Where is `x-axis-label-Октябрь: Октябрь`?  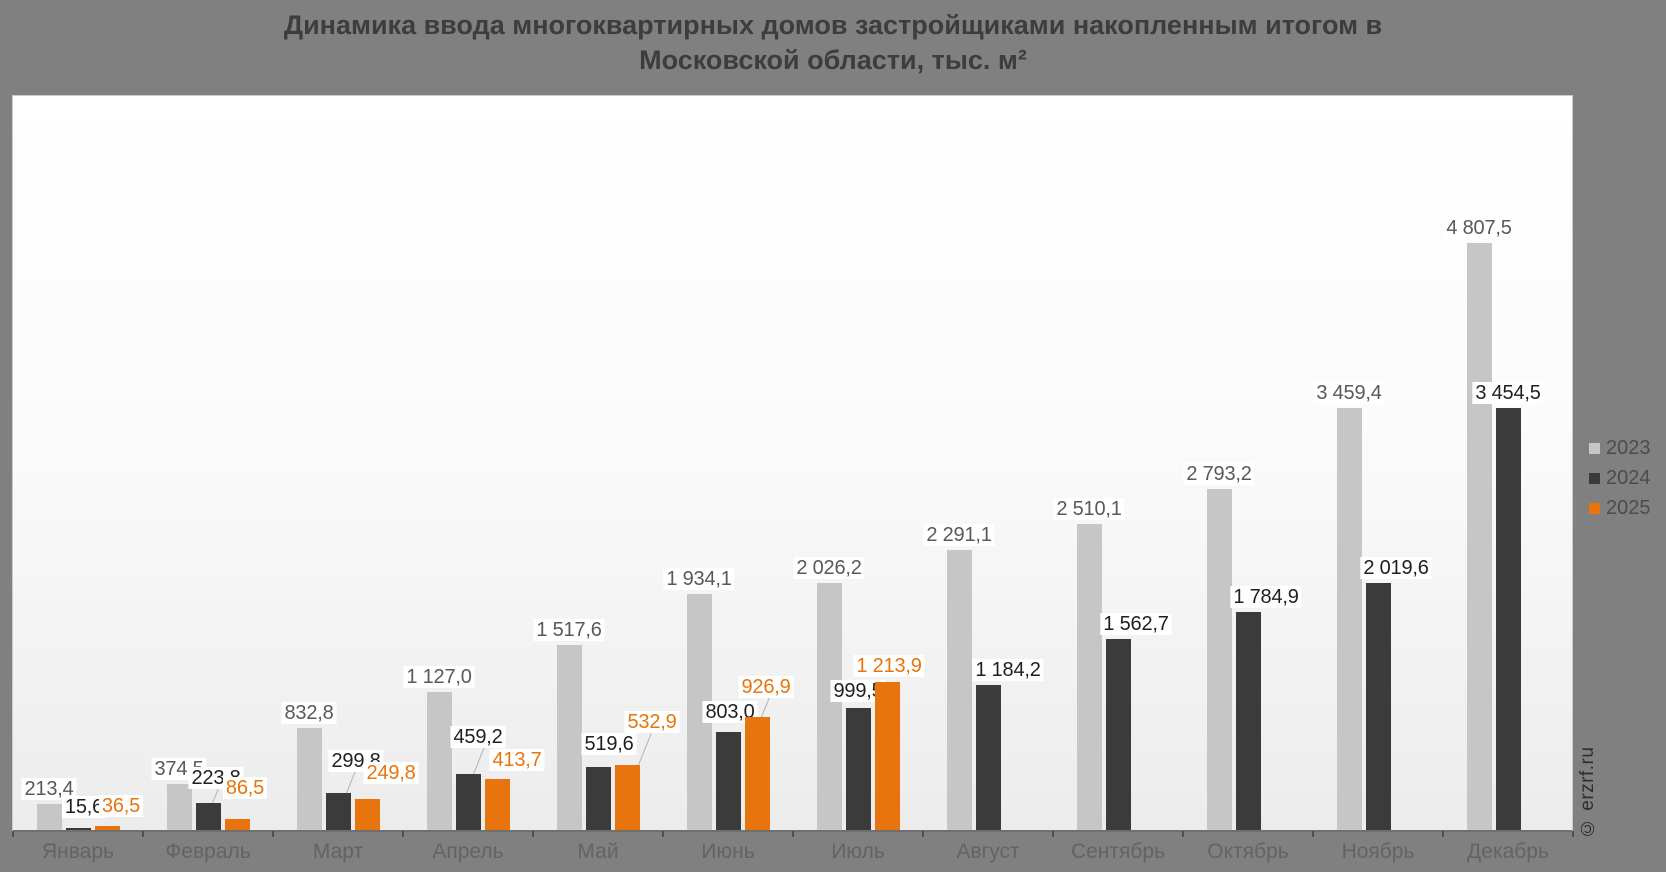
x-axis-label-Октябрь: Октябрь is located at coordinates (1248, 851).